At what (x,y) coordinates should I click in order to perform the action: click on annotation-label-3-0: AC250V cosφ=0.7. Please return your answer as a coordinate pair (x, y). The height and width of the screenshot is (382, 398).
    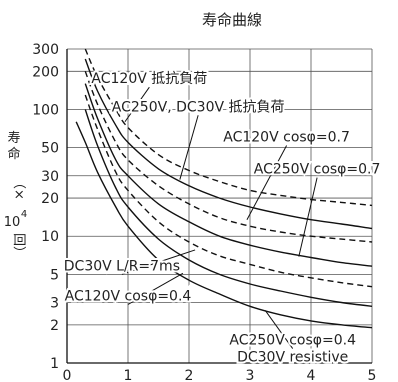
    Looking at the image, I should click on (317, 170).